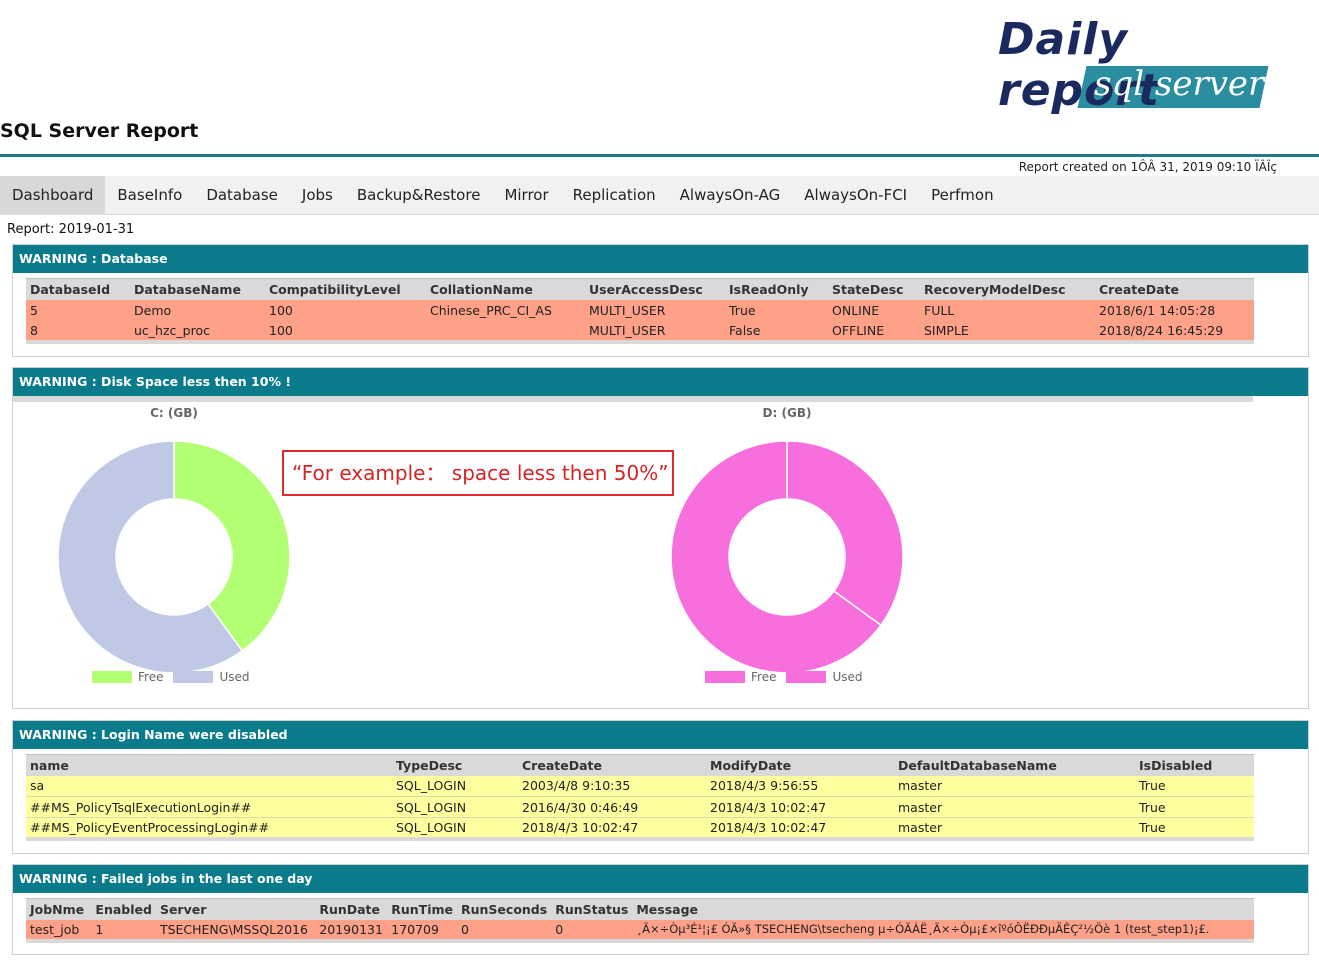  I want to click on column-header: JobNme, so click(59, 909).